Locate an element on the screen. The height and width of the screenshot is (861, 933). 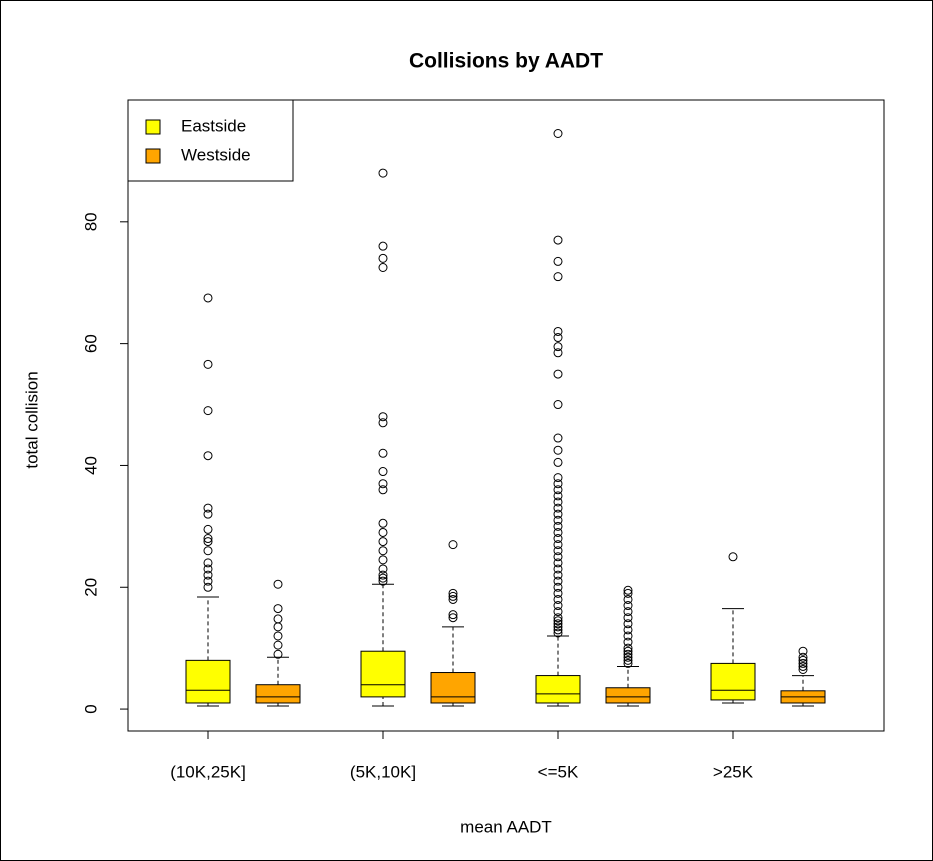
legend-swatch is located at coordinates (153, 127).